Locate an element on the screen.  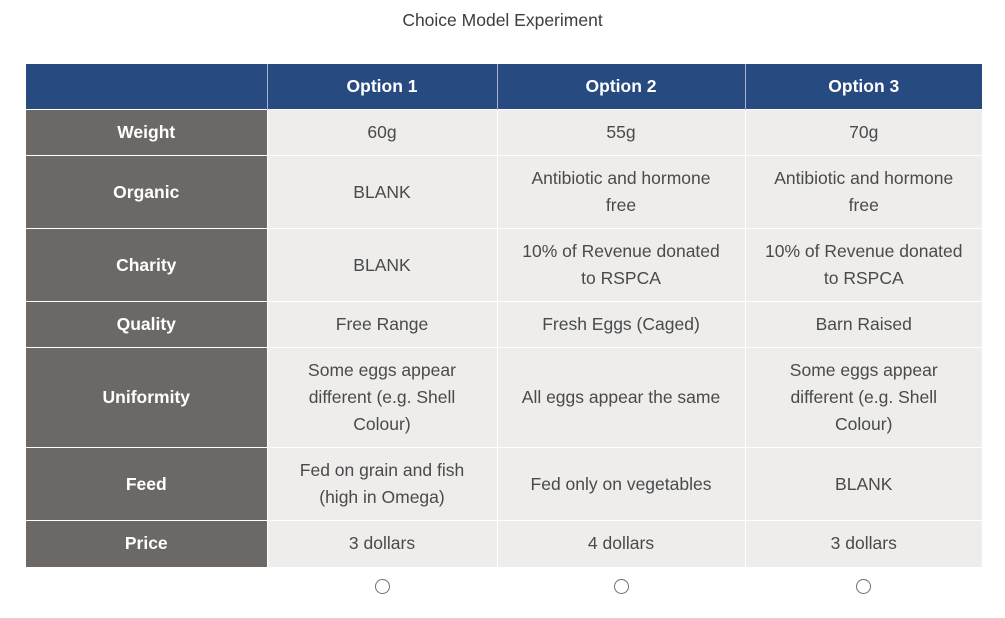
row-label-uniformity: Uniformity is located at coordinates (146, 397).